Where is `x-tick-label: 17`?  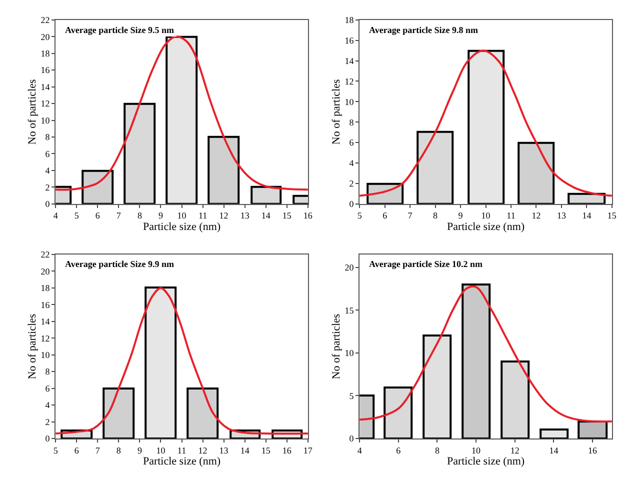
x-tick-label: 17 is located at coordinates (308, 450).